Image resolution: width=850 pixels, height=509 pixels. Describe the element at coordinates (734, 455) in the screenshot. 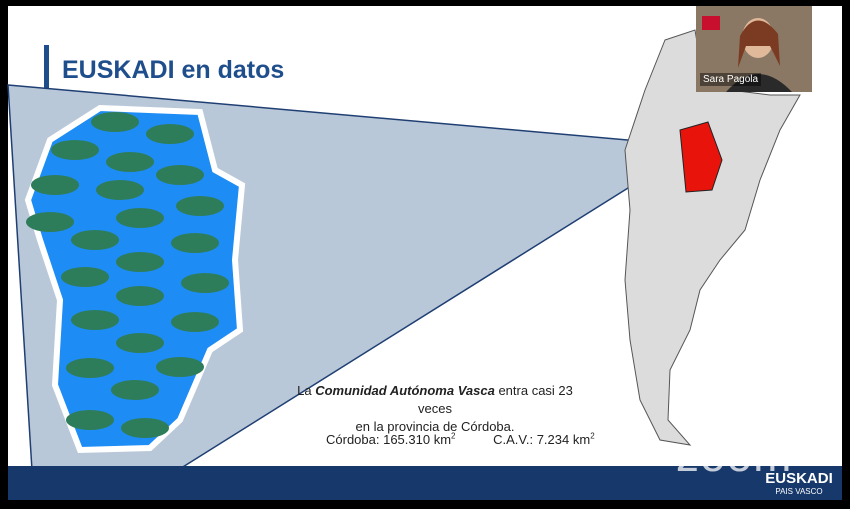

I see `zoom-watermark: zoom` at that location.